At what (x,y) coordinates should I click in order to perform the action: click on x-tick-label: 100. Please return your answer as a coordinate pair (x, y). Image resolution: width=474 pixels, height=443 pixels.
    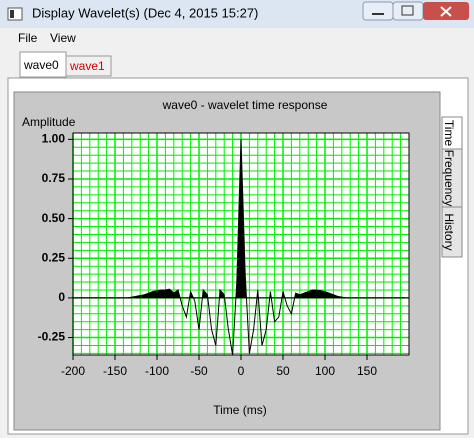
    Looking at the image, I should click on (325, 371).